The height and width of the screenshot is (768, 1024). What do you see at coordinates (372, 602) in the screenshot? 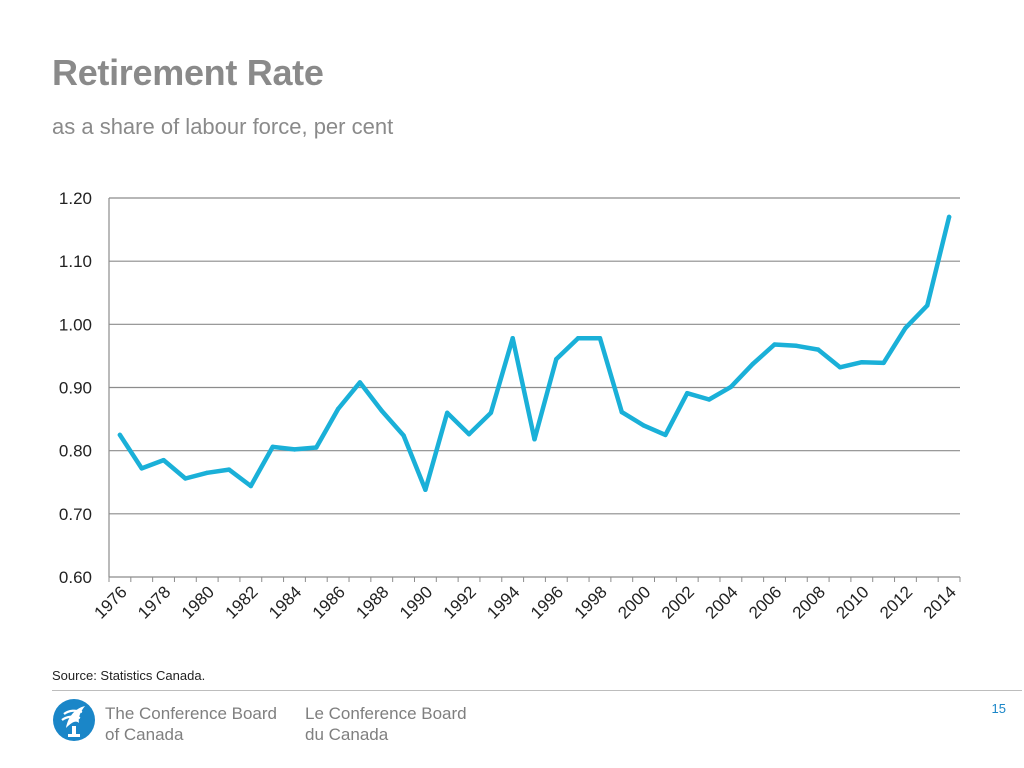
I see `x-tick-label: 1988` at bounding box center [372, 602].